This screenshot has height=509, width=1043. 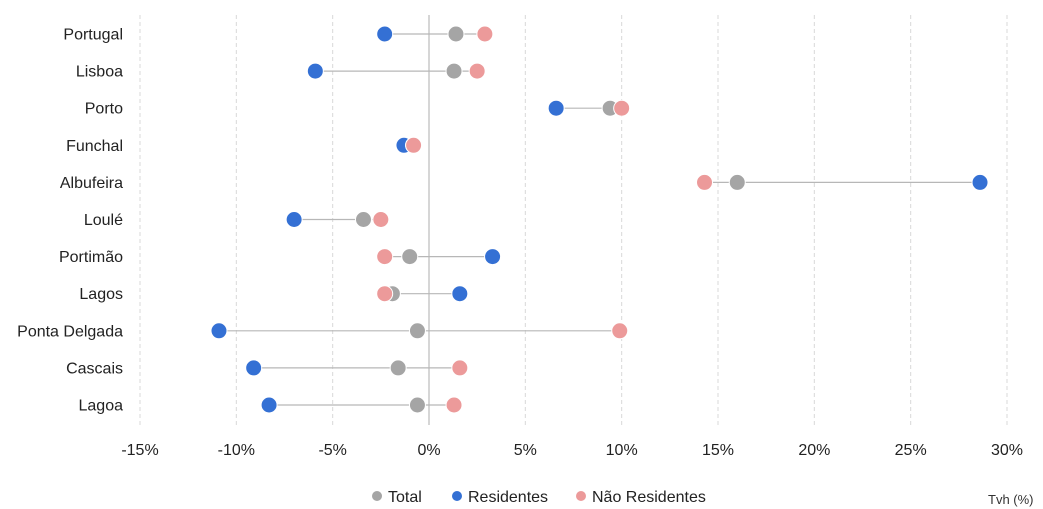 I want to click on point-residentes-ponta-delgada, so click(x=219, y=331).